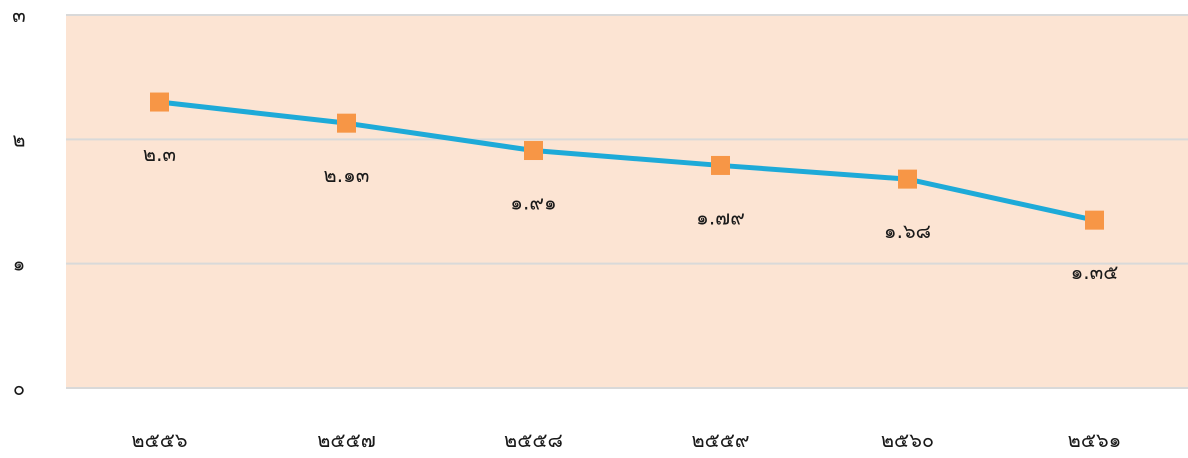 Image resolution: width=1188 pixels, height=458 pixels. What do you see at coordinates (720, 440) in the screenshot?
I see `x-tick-label: ๒๕๕๙` at bounding box center [720, 440].